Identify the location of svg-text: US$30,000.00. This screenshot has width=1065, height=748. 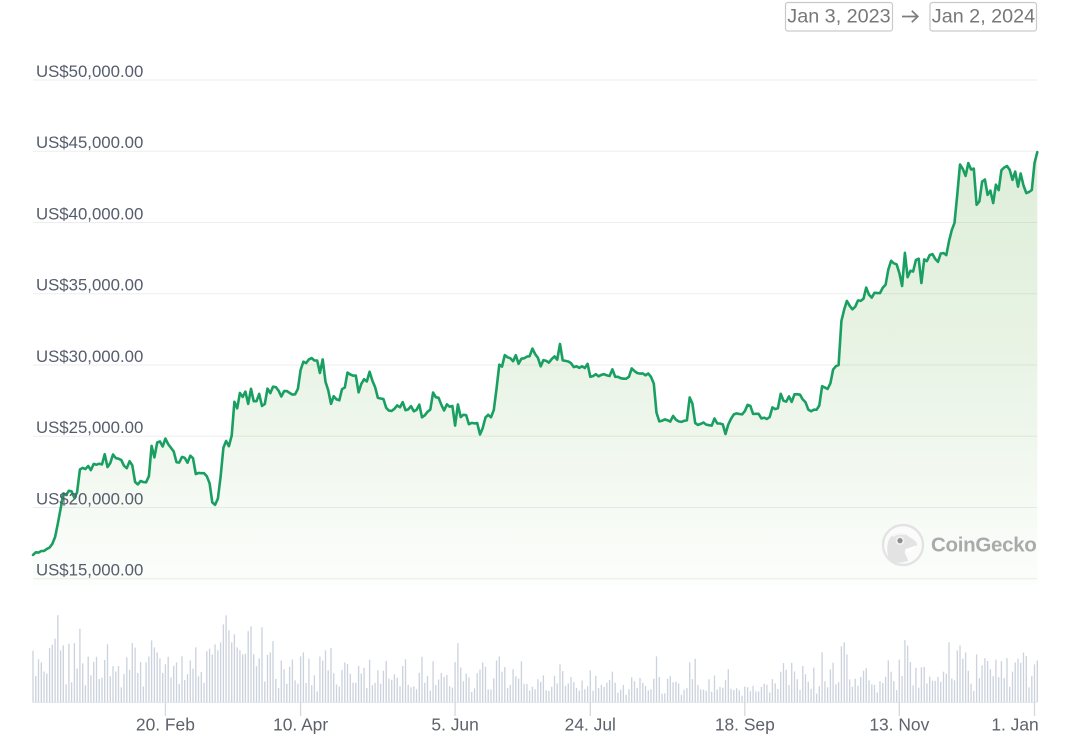
(89, 356).